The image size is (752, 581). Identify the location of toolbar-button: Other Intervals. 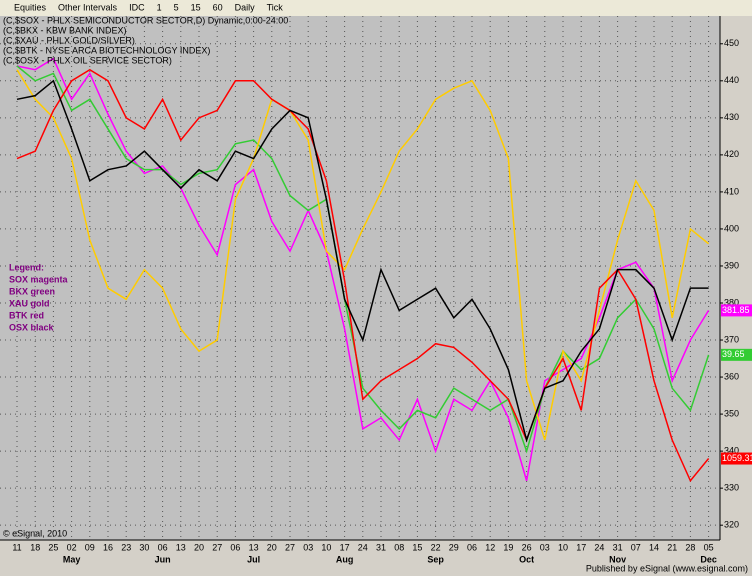
(88, 7).